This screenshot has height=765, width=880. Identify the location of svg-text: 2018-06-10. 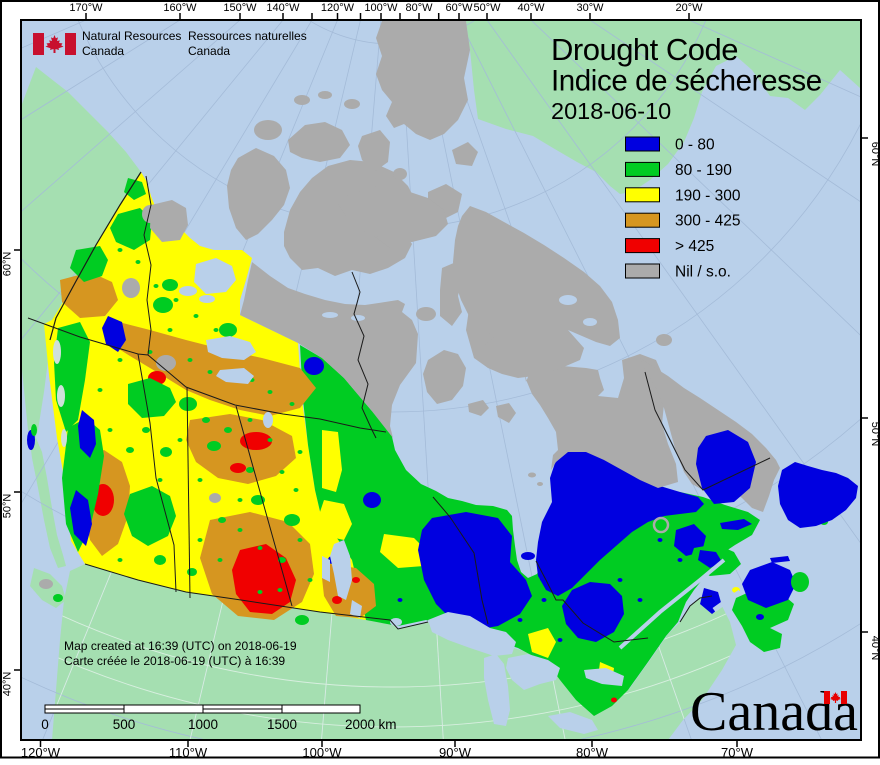
(611, 111).